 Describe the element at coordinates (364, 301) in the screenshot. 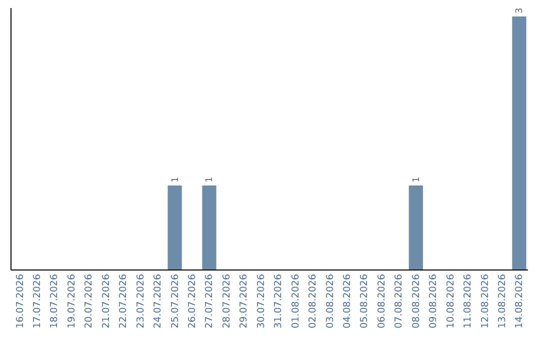

I see `x-tick-label: 05.08.2026` at that location.